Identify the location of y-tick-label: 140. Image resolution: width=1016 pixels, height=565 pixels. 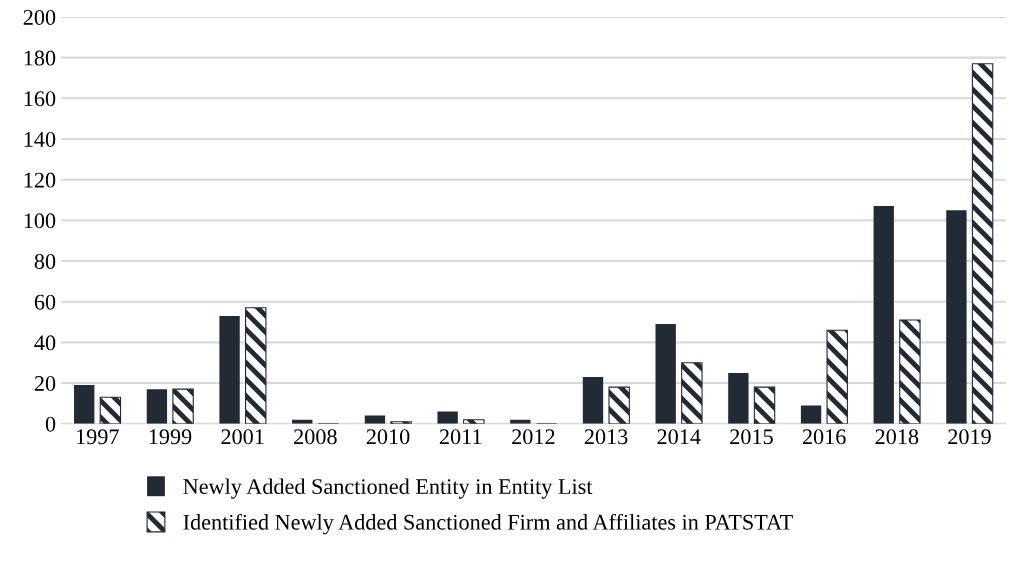
(40, 139).